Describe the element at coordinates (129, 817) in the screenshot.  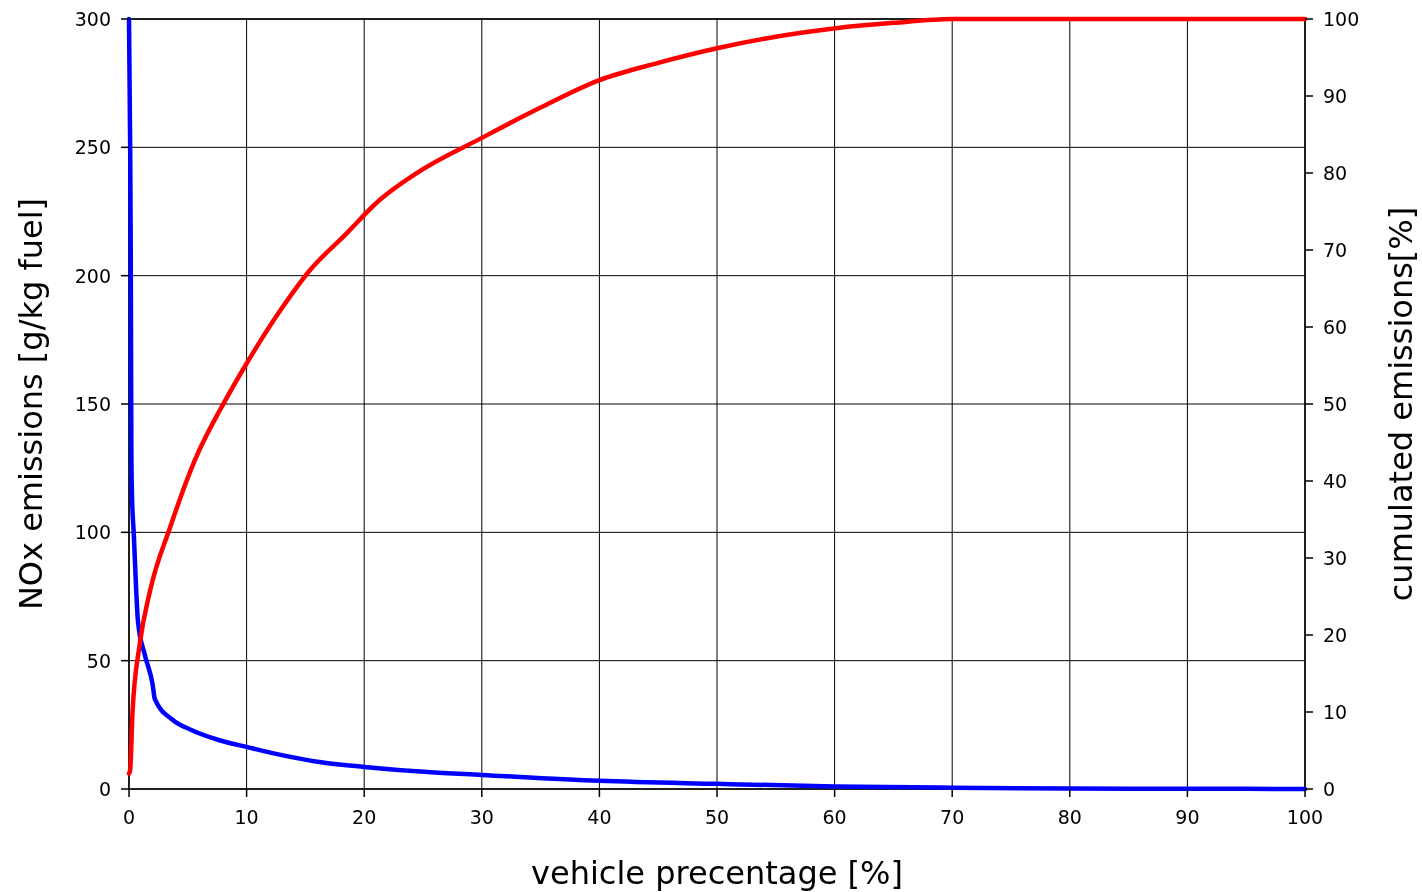
I see `x-tick-label: 0` at that location.